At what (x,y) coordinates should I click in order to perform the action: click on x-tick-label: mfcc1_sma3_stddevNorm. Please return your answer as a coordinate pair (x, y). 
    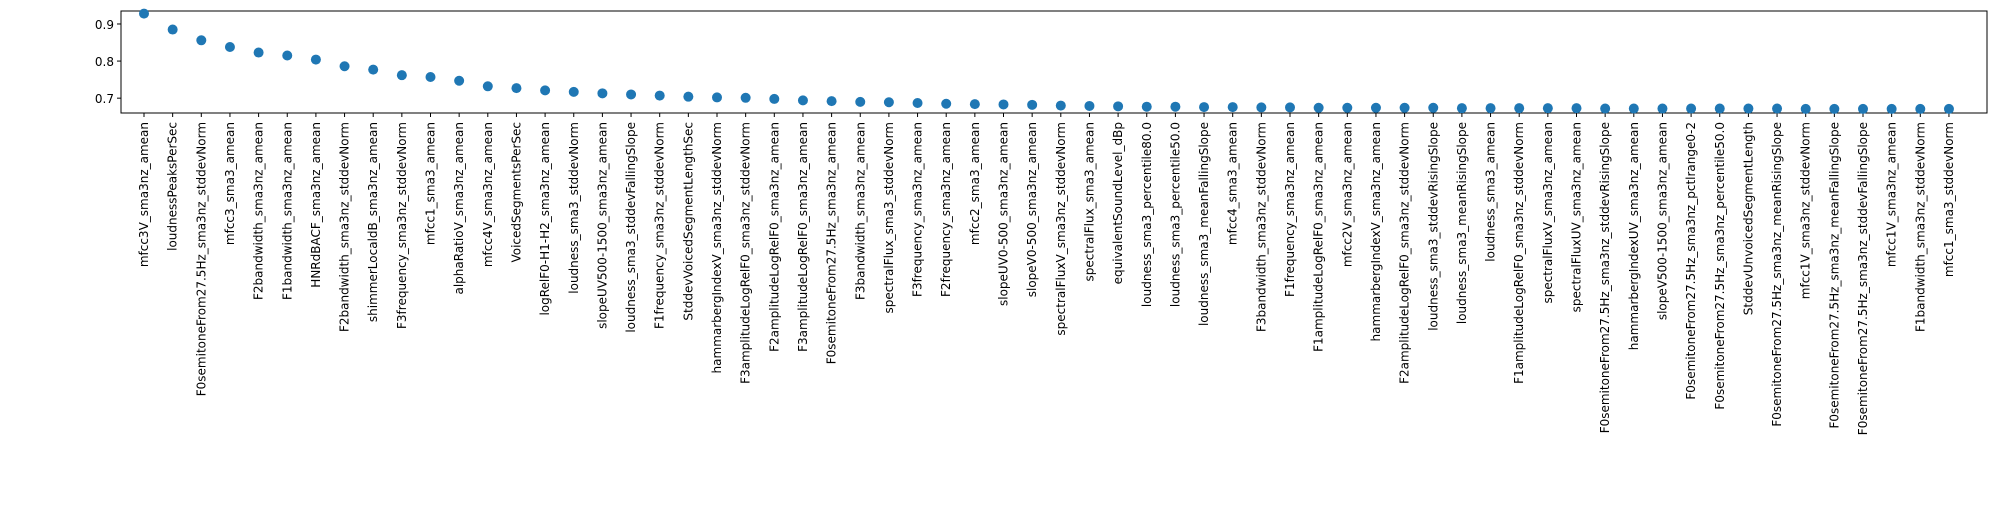
    Looking at the image, I should click on (1949, 199).